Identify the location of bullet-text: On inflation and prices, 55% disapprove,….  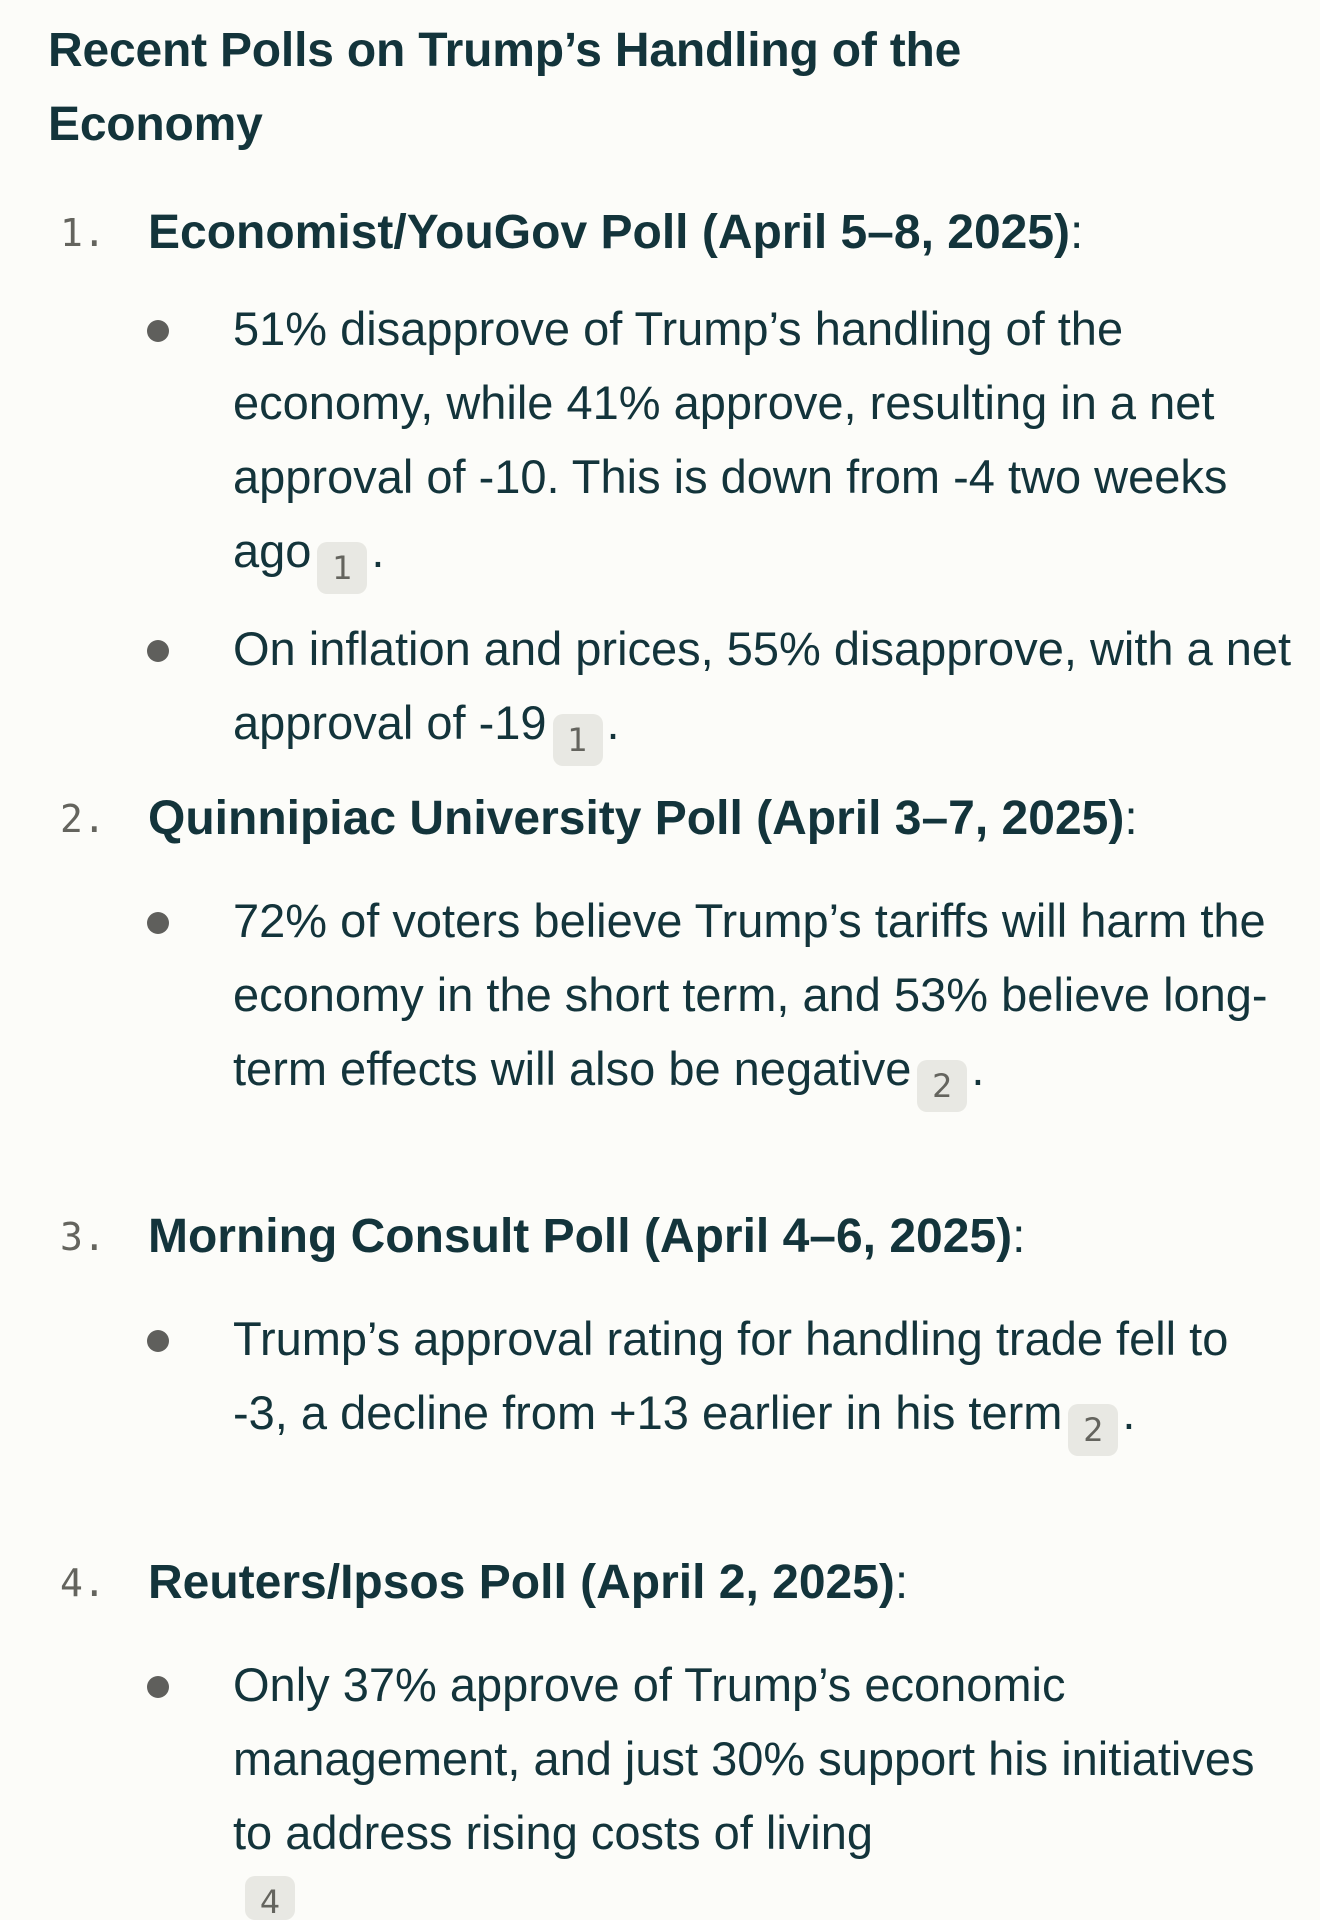
(763, 689).